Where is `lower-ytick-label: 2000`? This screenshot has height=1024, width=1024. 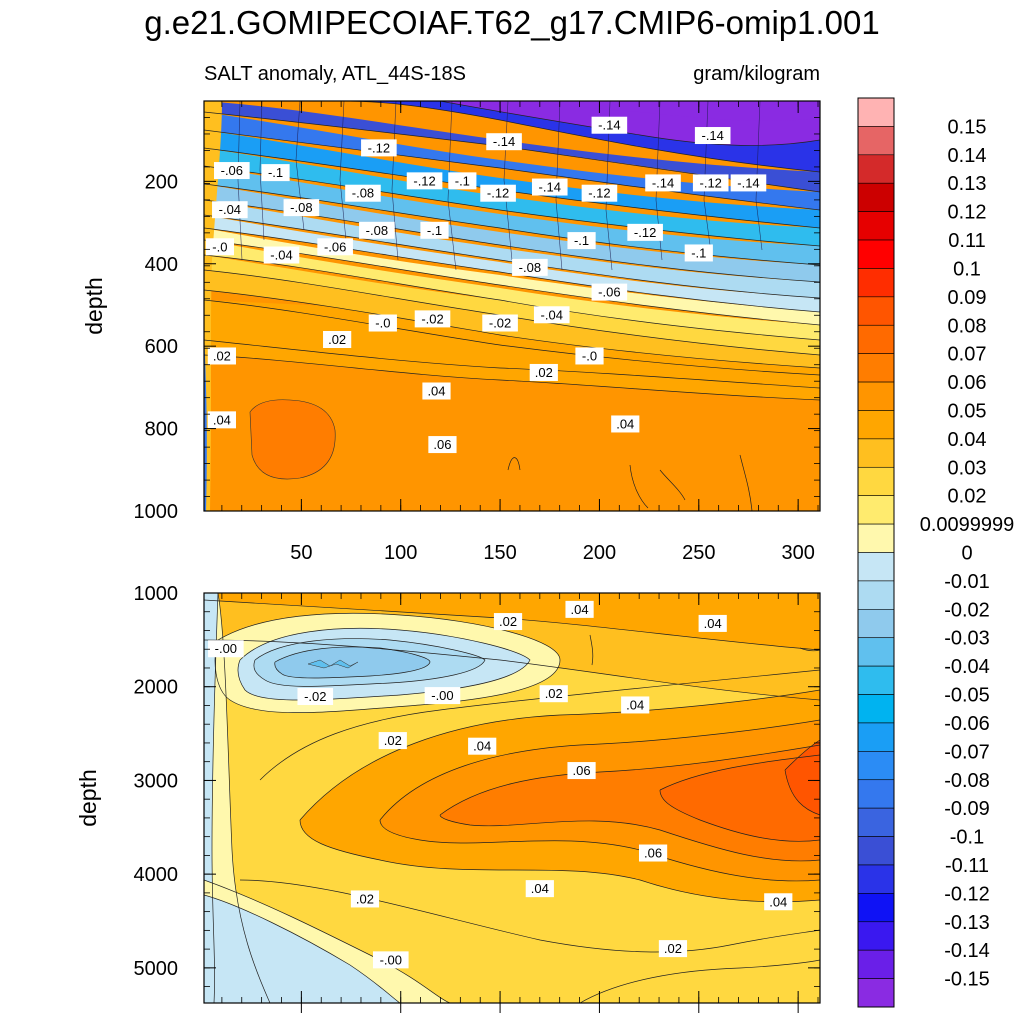
lower-ytick-label: 2000 is located at coordinates (156, 688).